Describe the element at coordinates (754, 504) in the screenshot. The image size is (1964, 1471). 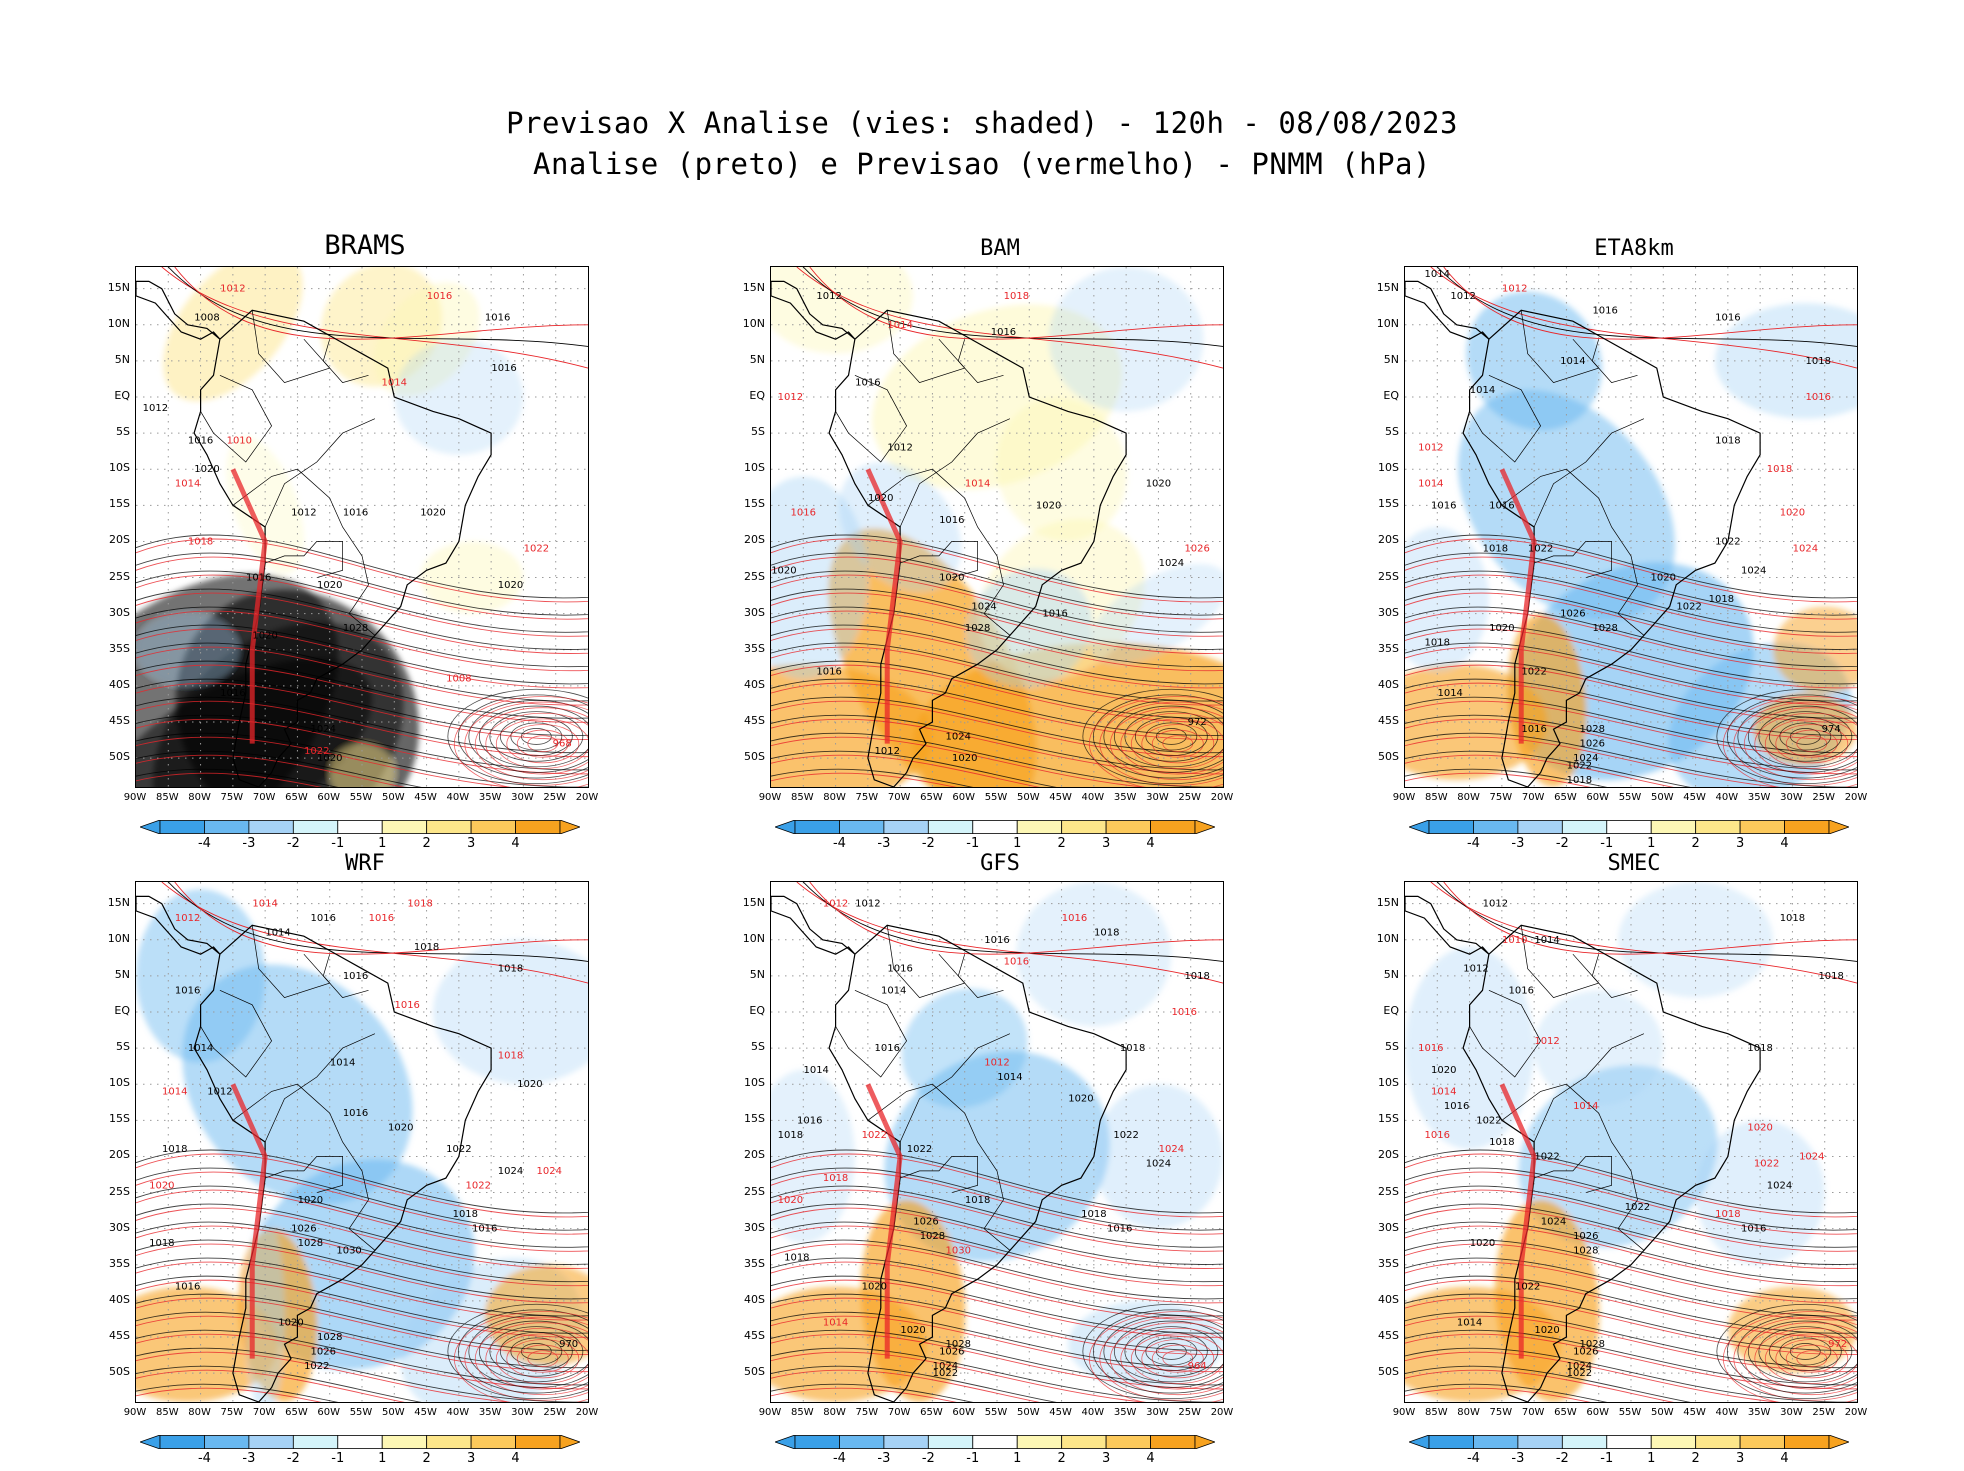
I see `latitude-tick-label: 15S` at that location.